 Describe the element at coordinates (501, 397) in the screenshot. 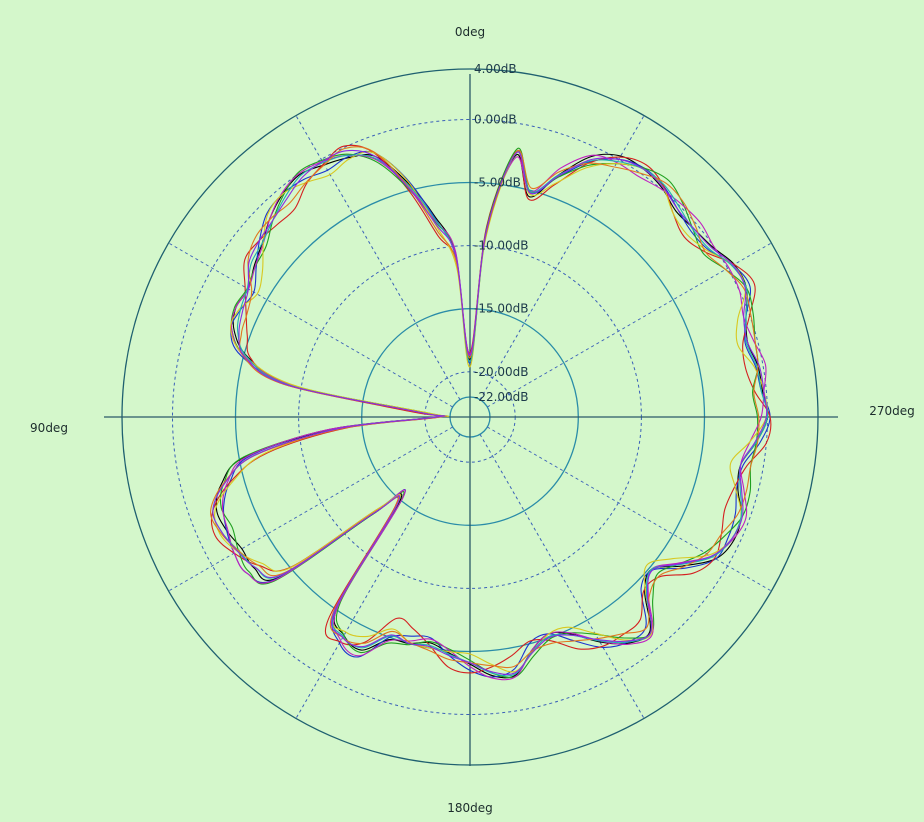

I see `radial-tick-label: -22.00dB` at that location.